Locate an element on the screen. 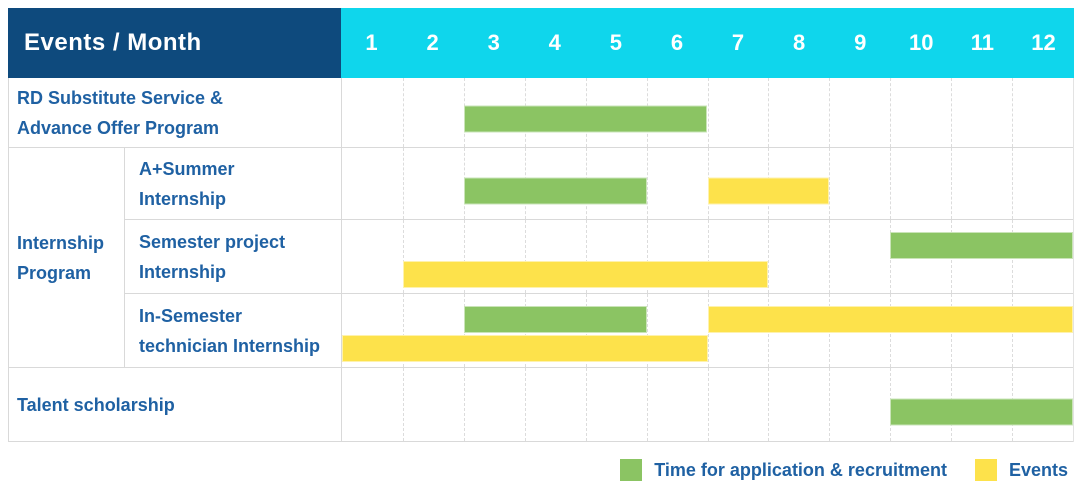 Image resolution: width=1080 pixels, height=494 pixels. month-header-cell-7: 7 is located at coordinates (738, 42).